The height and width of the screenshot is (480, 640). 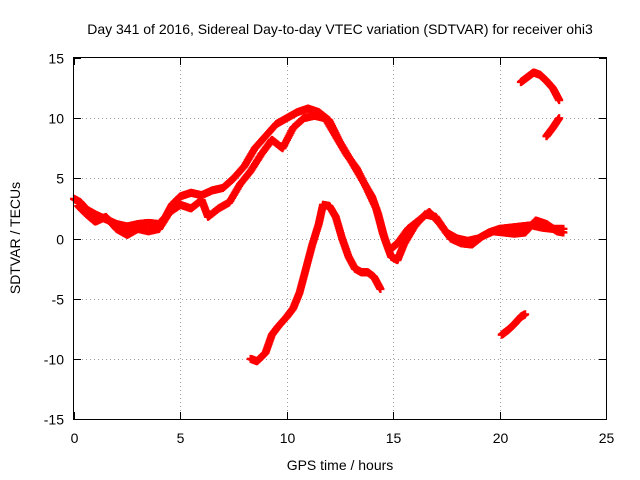 What do you see at coordinates (60, 240) in the screenshot?
I see `y-tick-label: 0` at bounding box center [60, 240].